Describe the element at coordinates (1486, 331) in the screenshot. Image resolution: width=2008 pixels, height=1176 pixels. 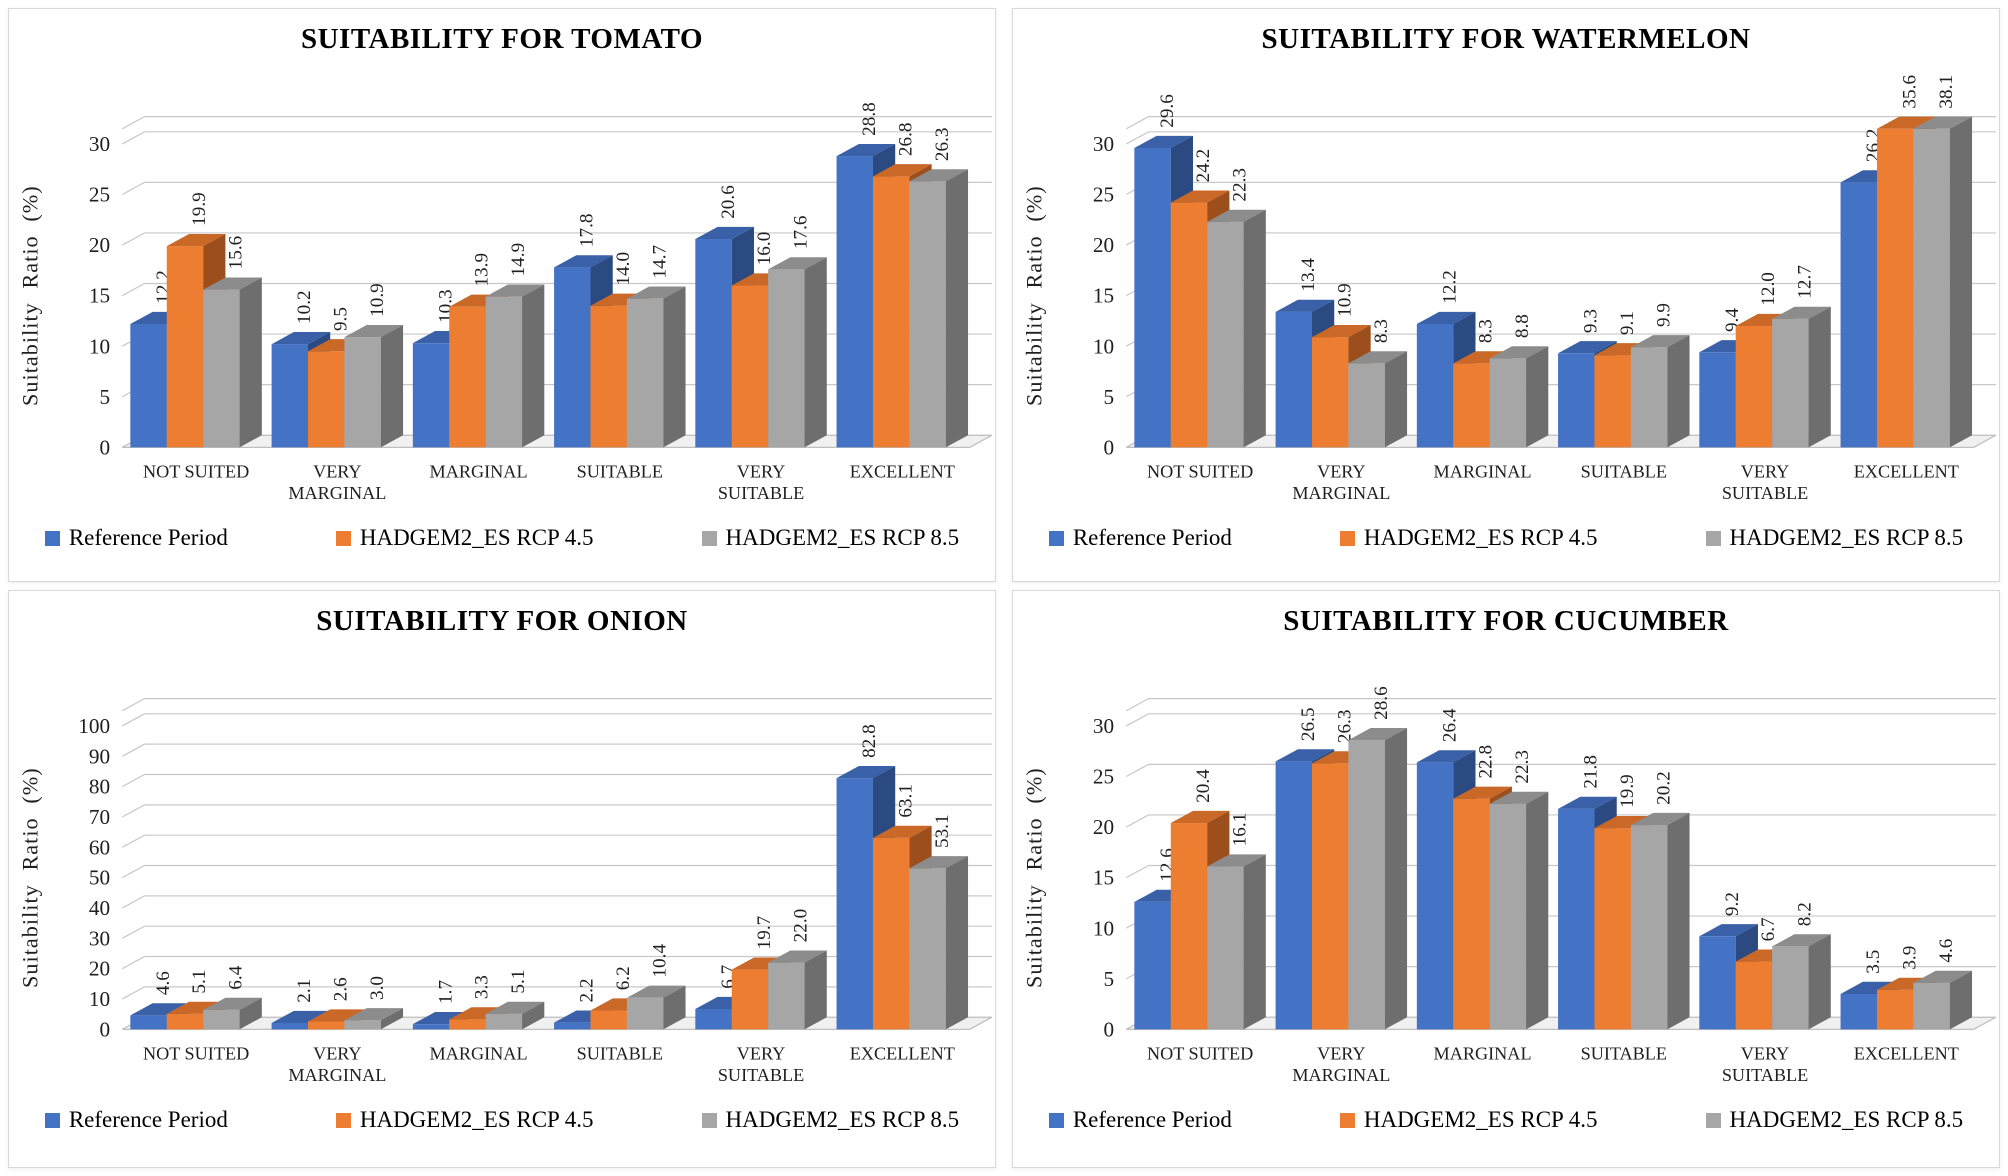
I see `bar-value-label: 8.3` at that location.